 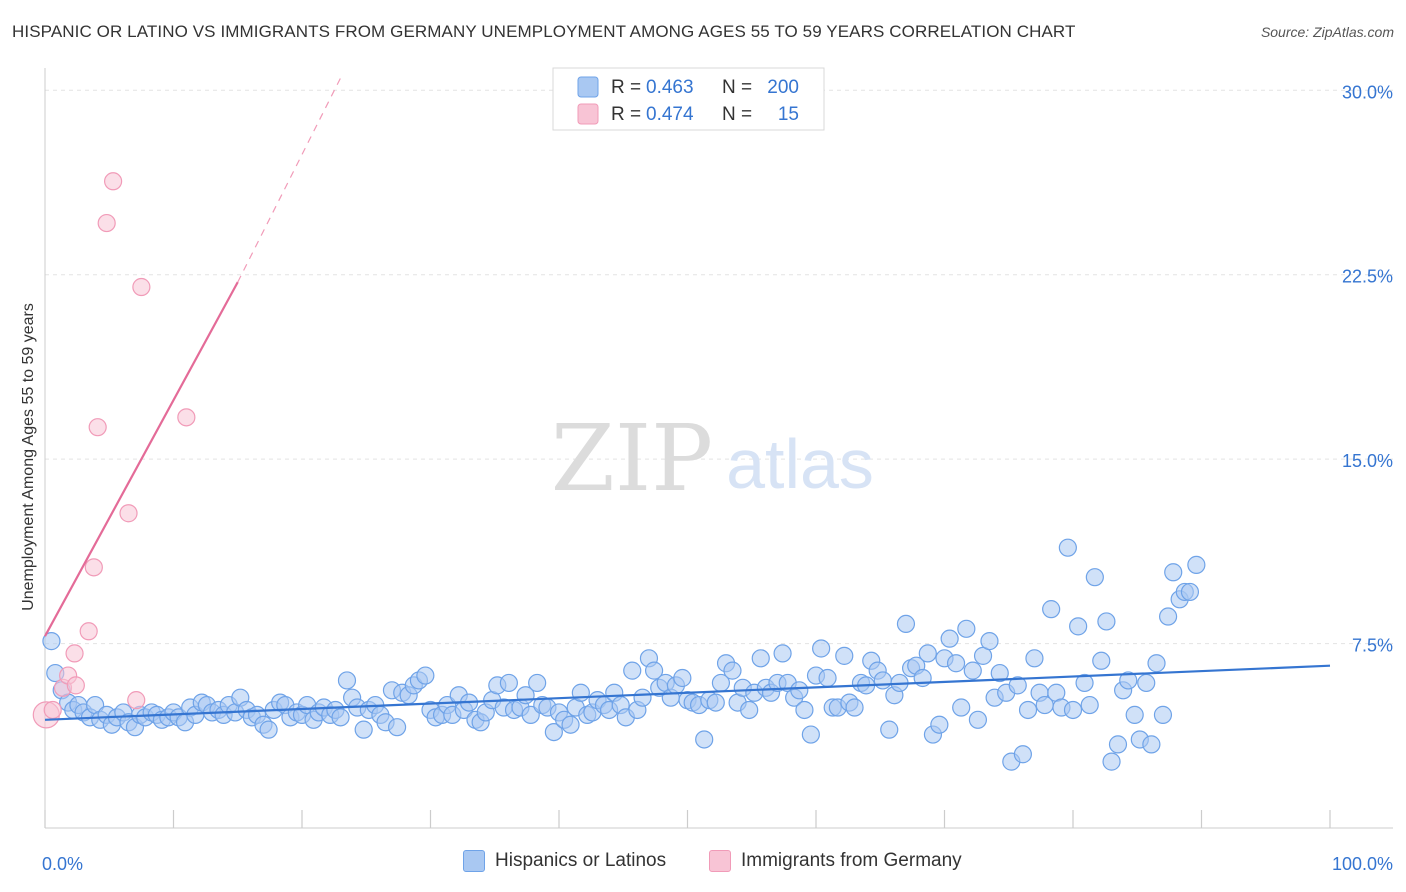 What do you see at coordinates (688, 99) in the screenshot?
I see `legend-box: R = 0.463 N = 200 R = 0.474 N = 15` at bounding box center [688, 99].